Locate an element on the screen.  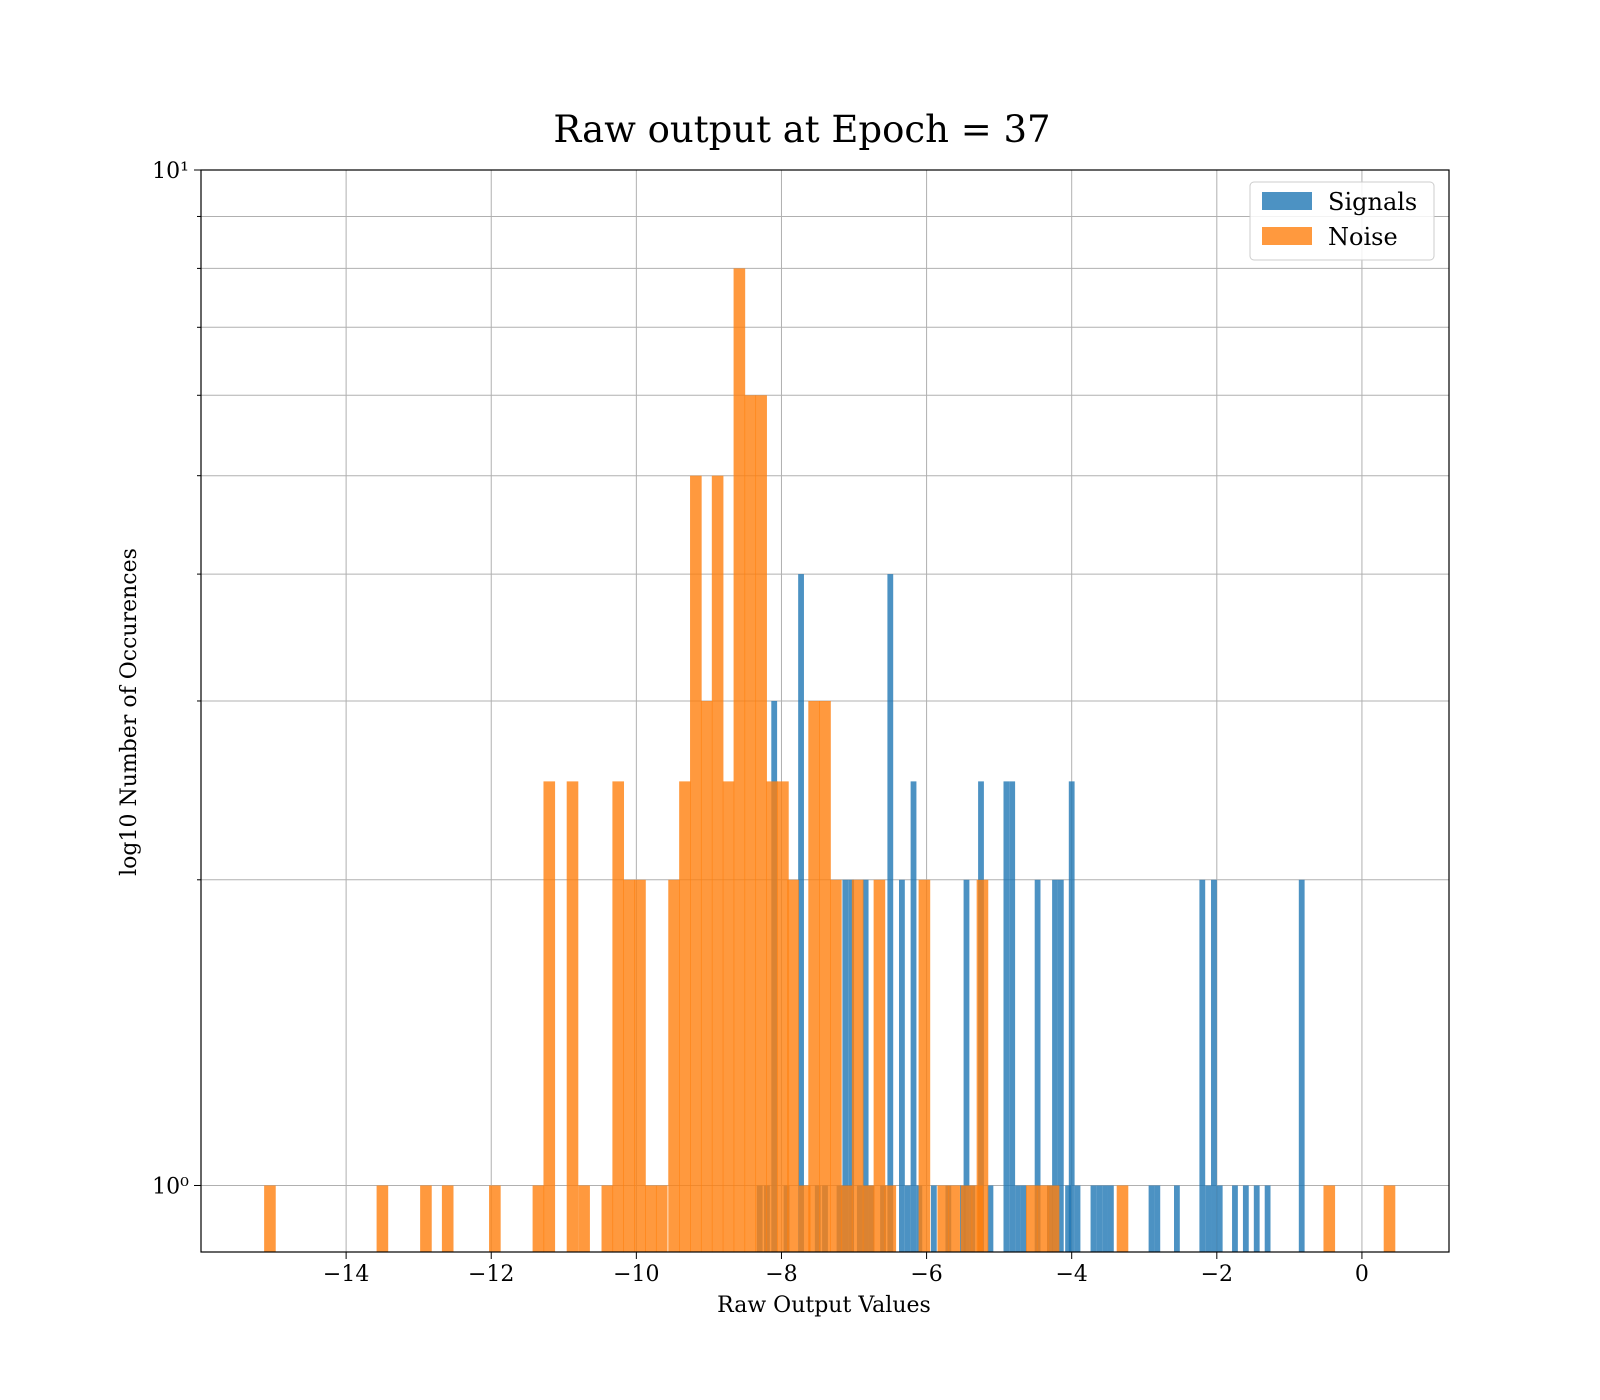
y-axis-label: log10 Number of Occurences is located at coordinates (129, 712).